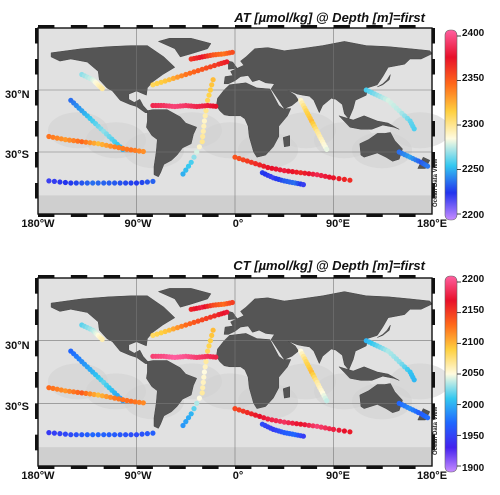 The image size is (500, 495). Describe the element at coordinates (473, 33) in the screenshot. I see `cb-tick: 2400` at that location.